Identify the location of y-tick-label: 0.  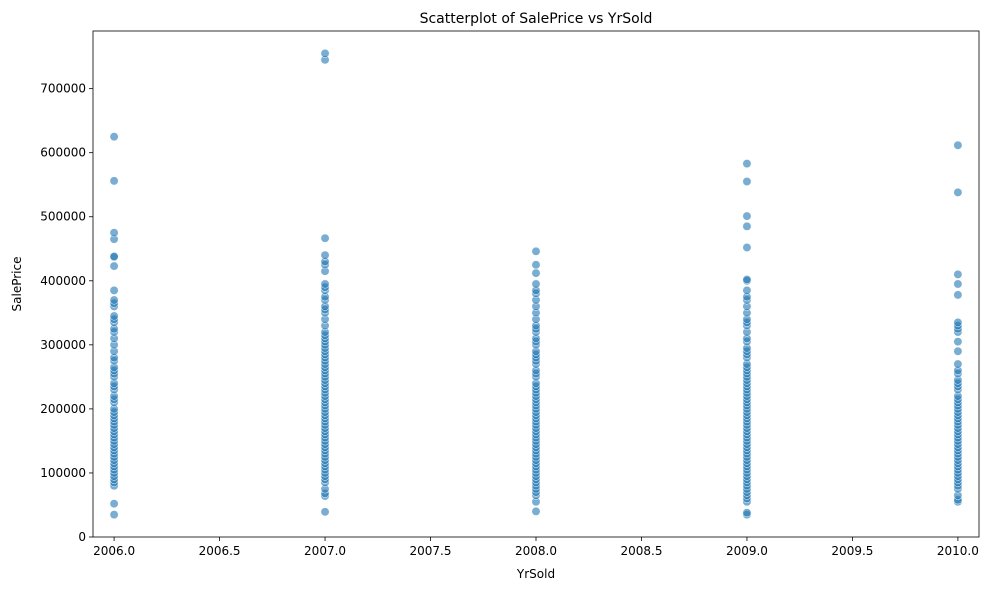
(82, 537).